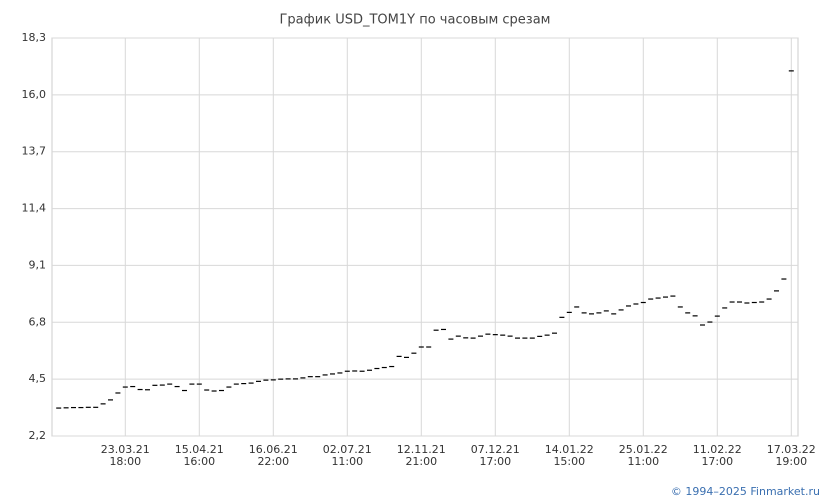 Image resolution: width=830 pixels, height=500 pixels. Describe the element at coordinates (415, 20) in the screenshot. I see `chart-title: График USD_TOM1Y по часовым срезам` at that location.